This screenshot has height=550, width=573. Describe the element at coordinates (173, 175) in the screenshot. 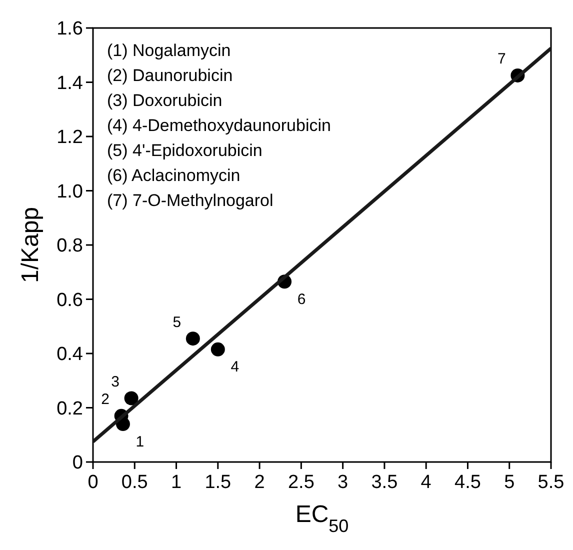

I see `annotation: (6) Aclacinomycin` at that location.